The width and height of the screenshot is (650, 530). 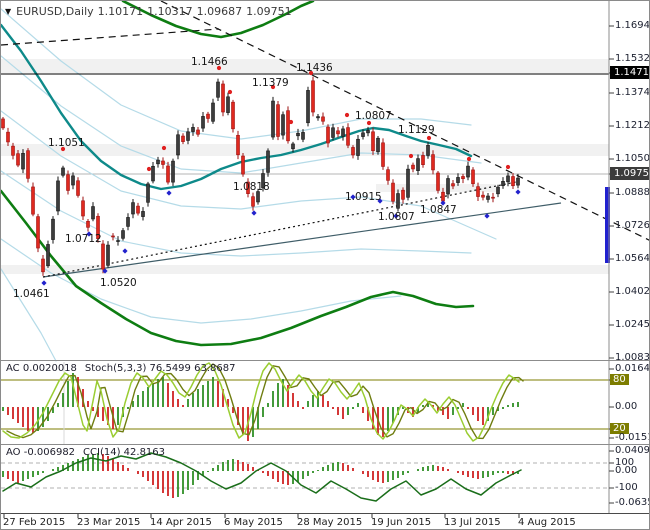 What do you see at coordinates (170, 11) in the screenshot?
I see `ohlc-high: 1.10317` at bounding box center [170, 11].